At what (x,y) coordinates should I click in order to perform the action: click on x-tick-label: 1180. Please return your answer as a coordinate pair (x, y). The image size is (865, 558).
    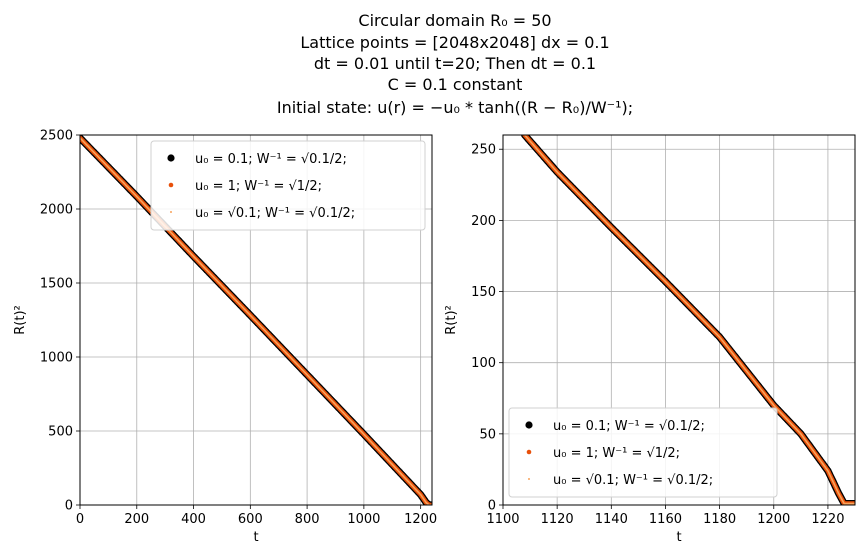
    Looking at the image, I should click on (719, 519).